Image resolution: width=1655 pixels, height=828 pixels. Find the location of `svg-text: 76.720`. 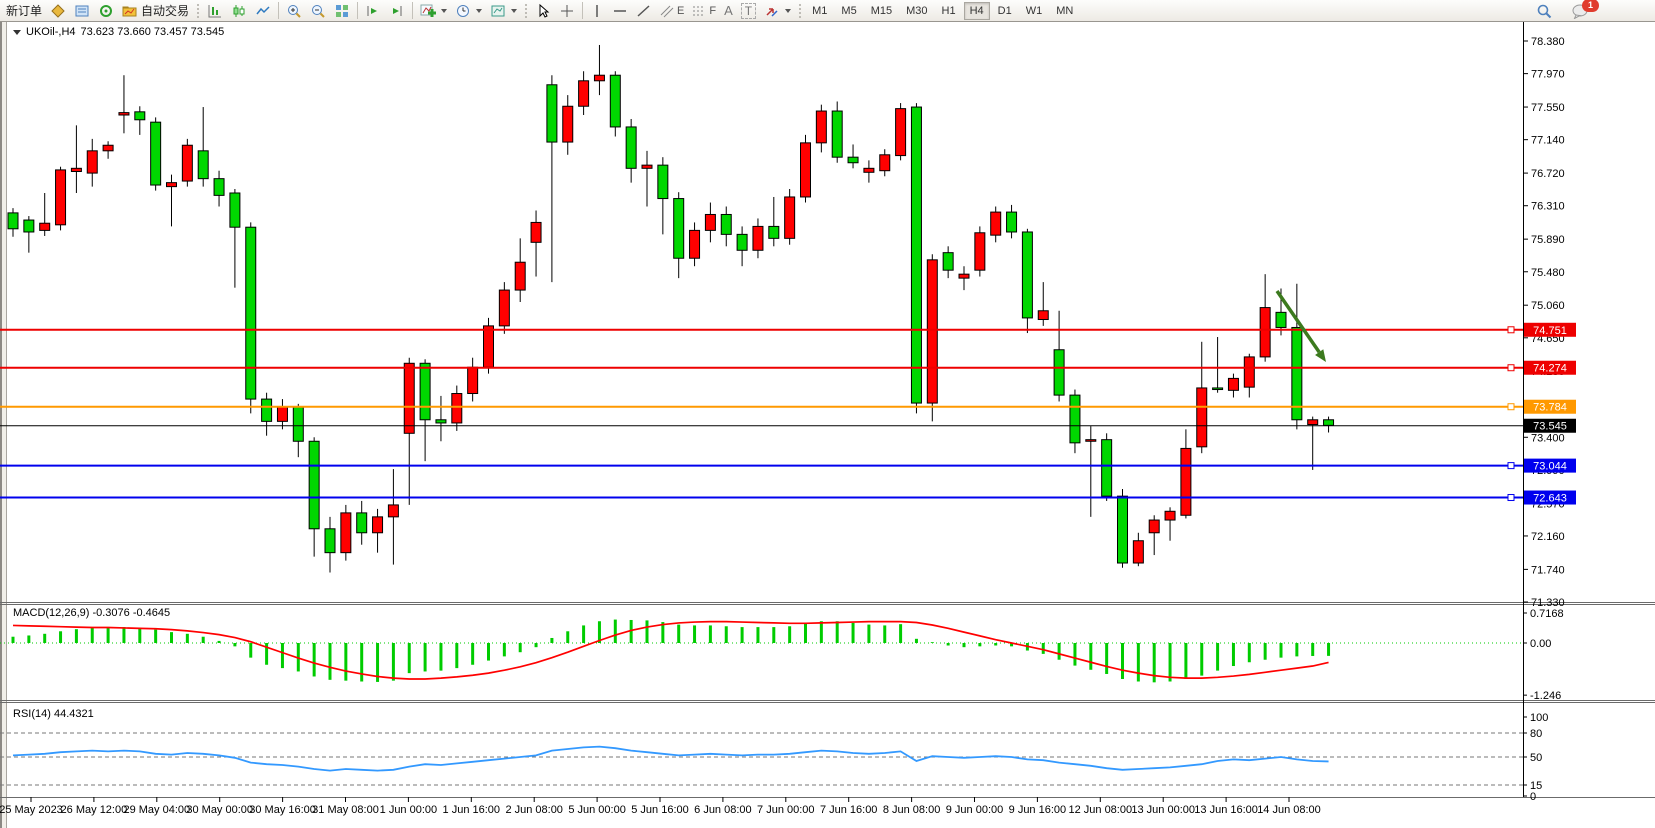

svg-text: 76.720 is located at coordinates (1548, 174).